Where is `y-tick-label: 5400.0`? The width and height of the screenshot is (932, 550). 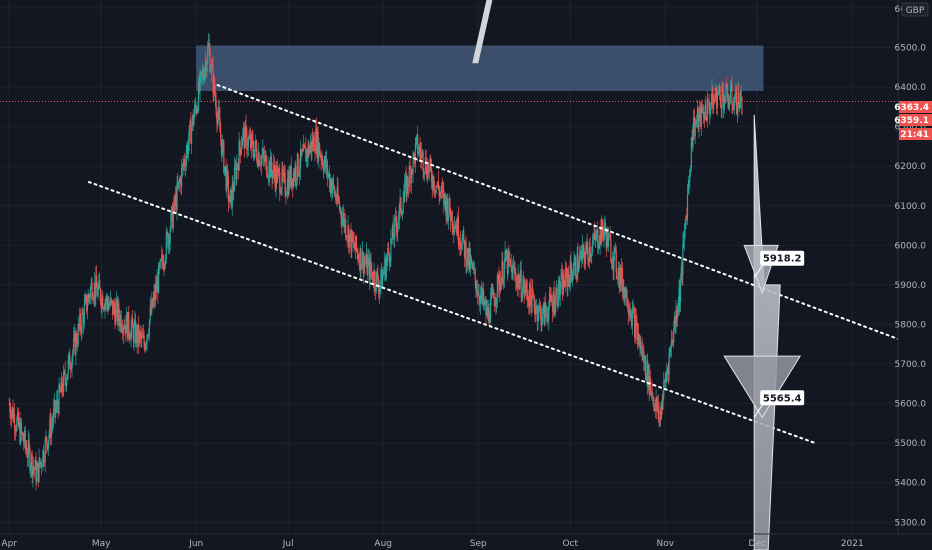
y-tick-label: 5400.0 is located at coordinates (911, 484).